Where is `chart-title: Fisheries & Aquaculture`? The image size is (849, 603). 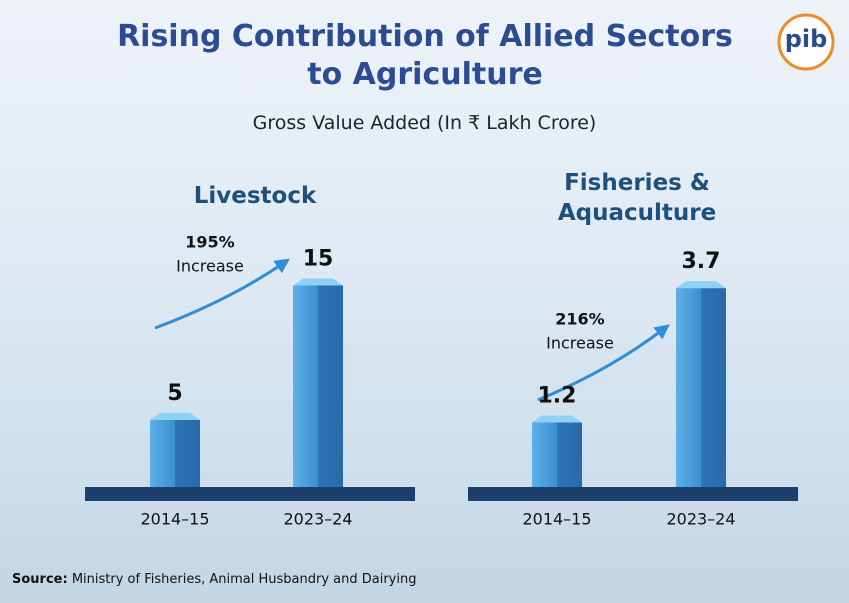
chart-title: Fisheries & Aquaculture is located at coordinates (637, 198).